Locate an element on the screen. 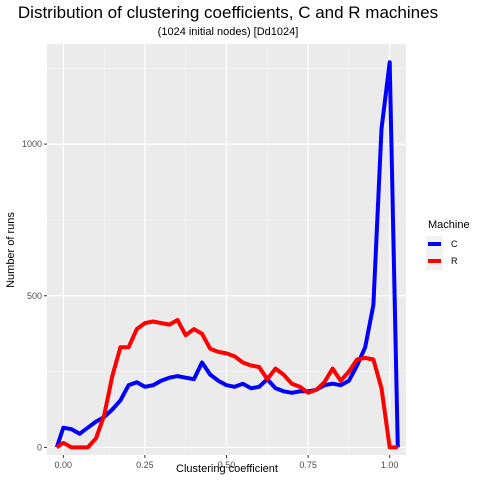 Image resolution: width=480 pixels, height=480 pixels. y-tick-label: 0 is located at coordinates (39, 447).